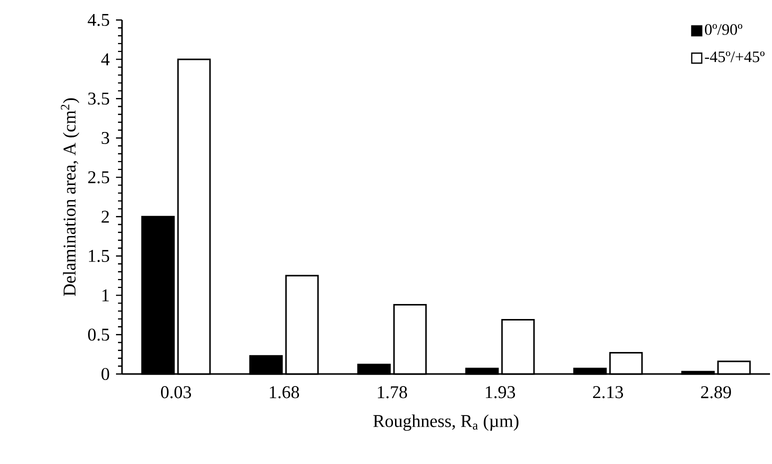  I want to click on y-tick-label: 1.5, so click(99, 256).